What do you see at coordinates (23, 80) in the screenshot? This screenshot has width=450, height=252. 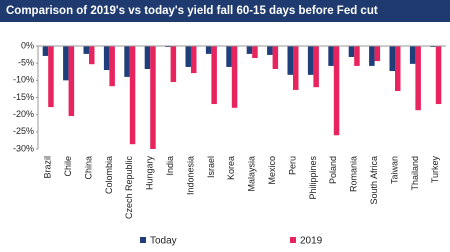 I see `y-tick-label: -10%` at bounding box center [23, 80].